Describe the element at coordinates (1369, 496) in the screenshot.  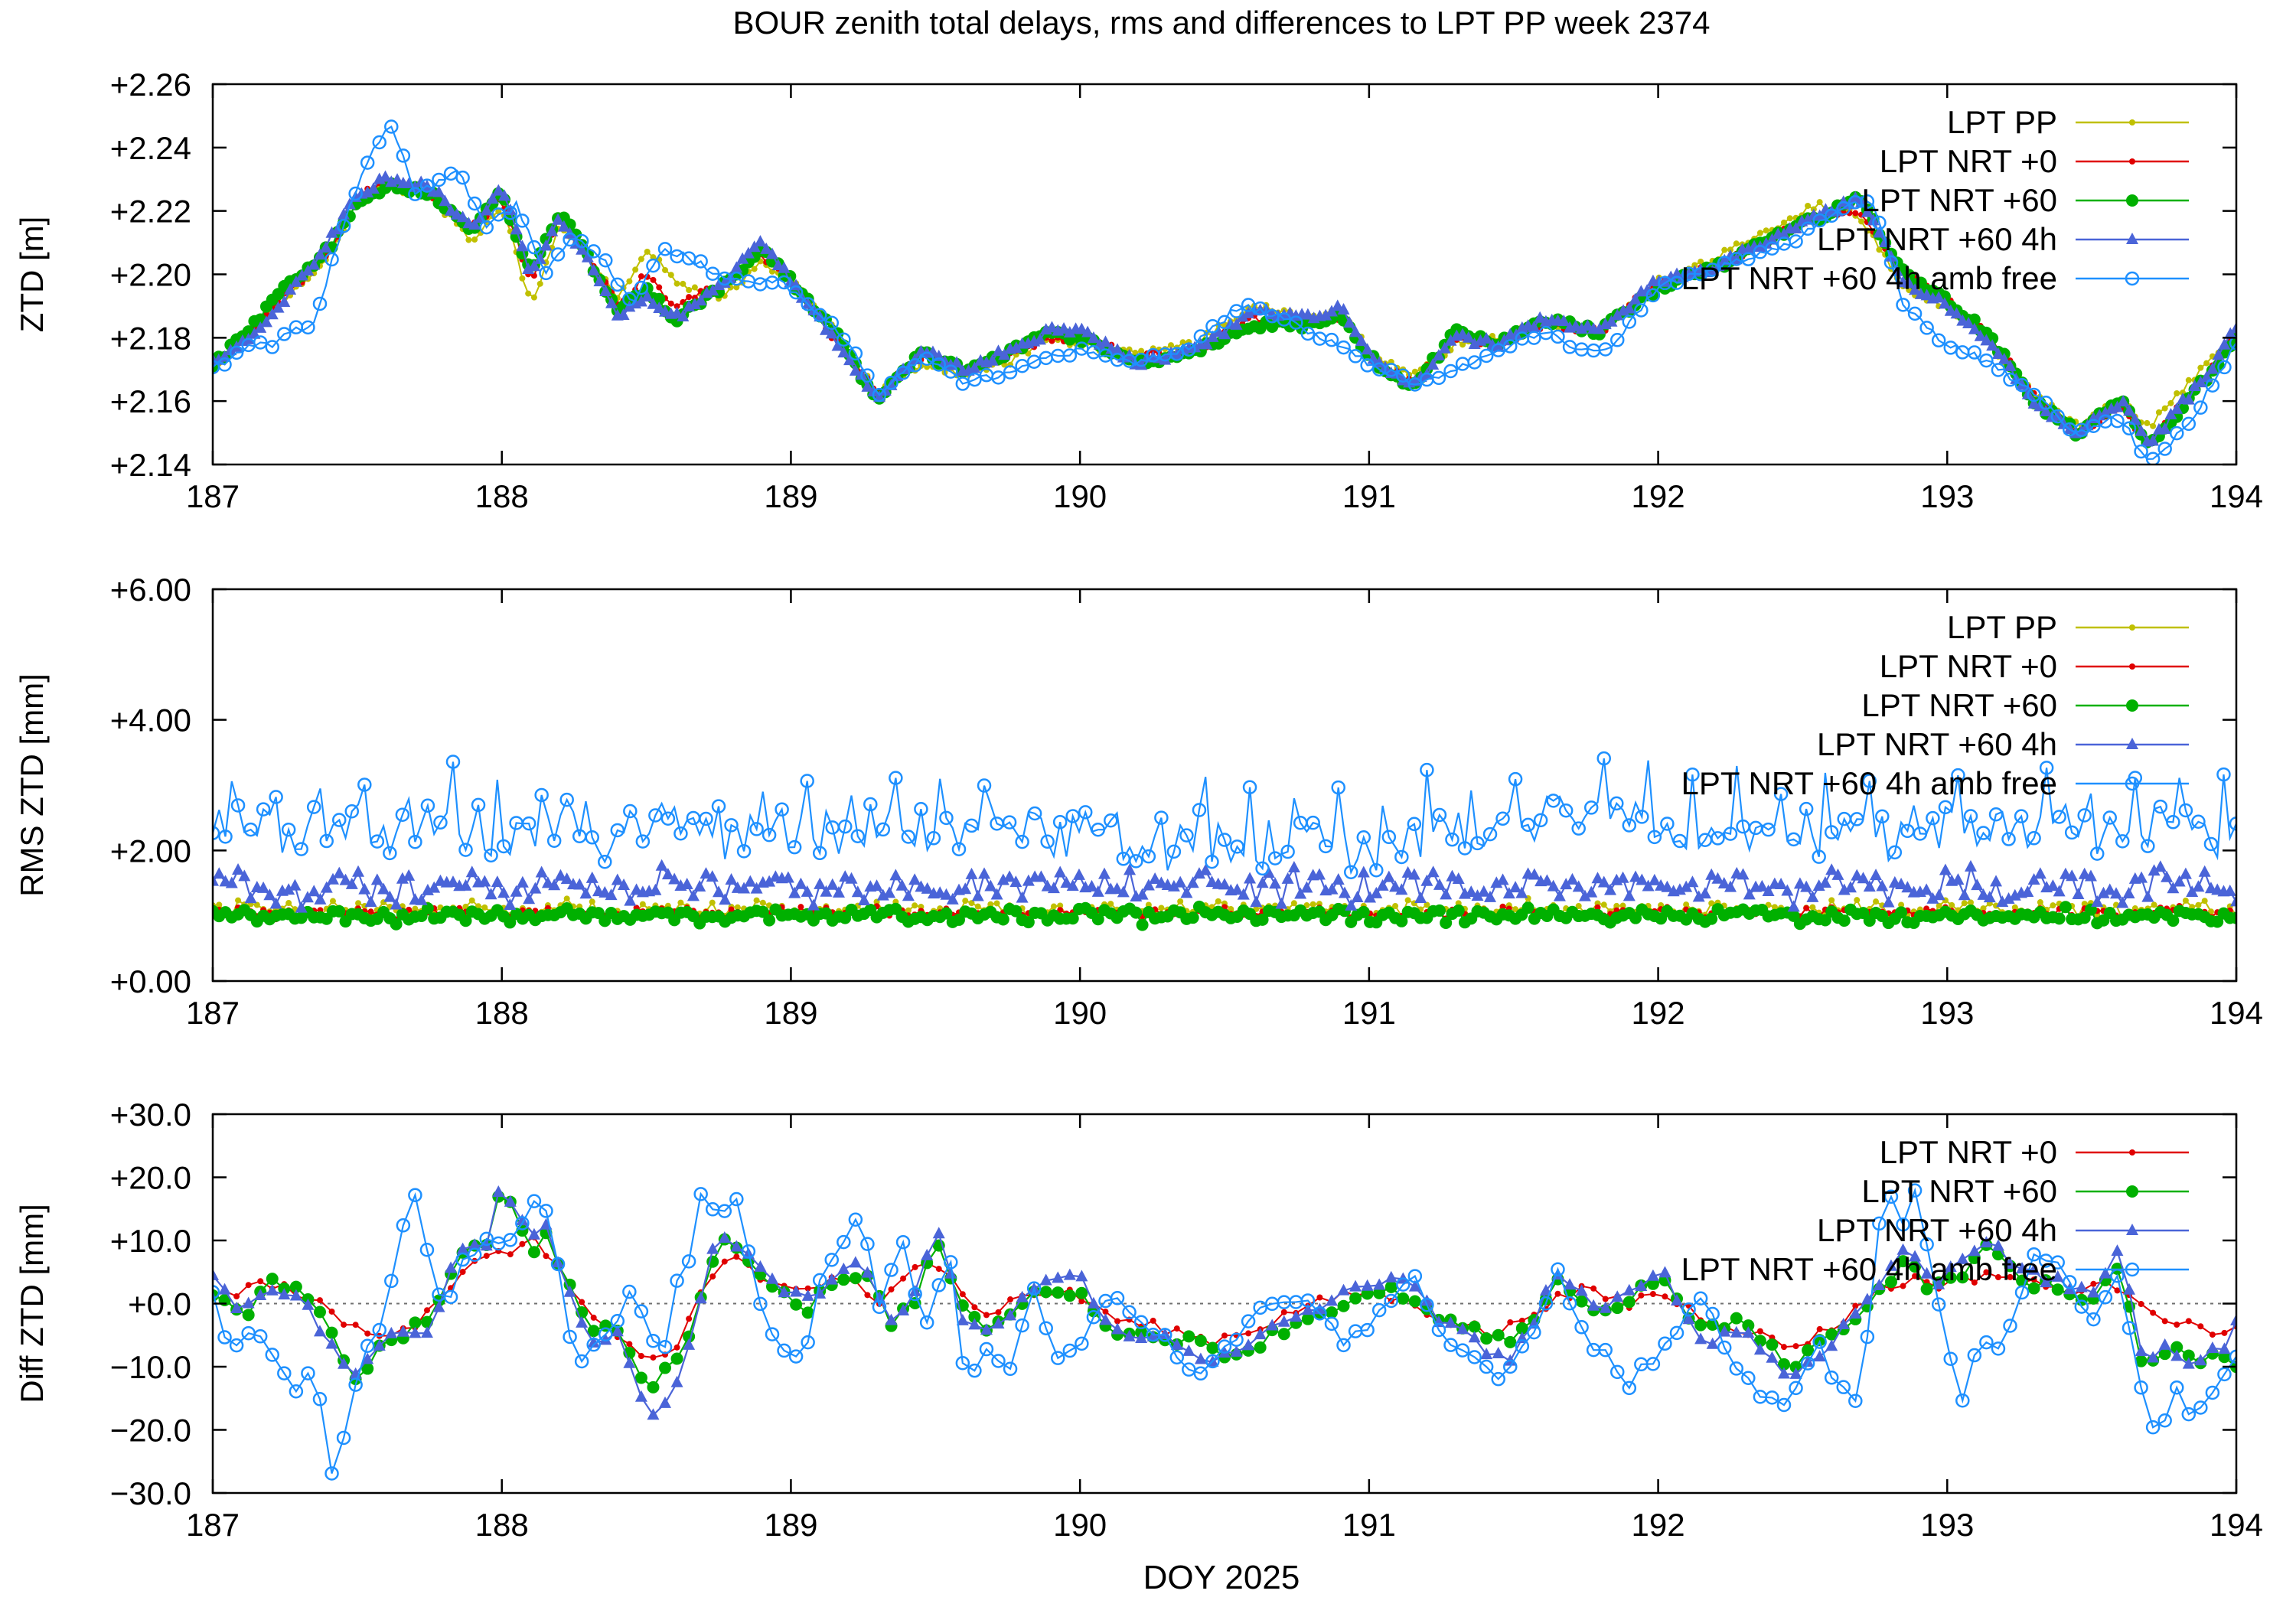
I see `x-tick-label: 191` at that location.